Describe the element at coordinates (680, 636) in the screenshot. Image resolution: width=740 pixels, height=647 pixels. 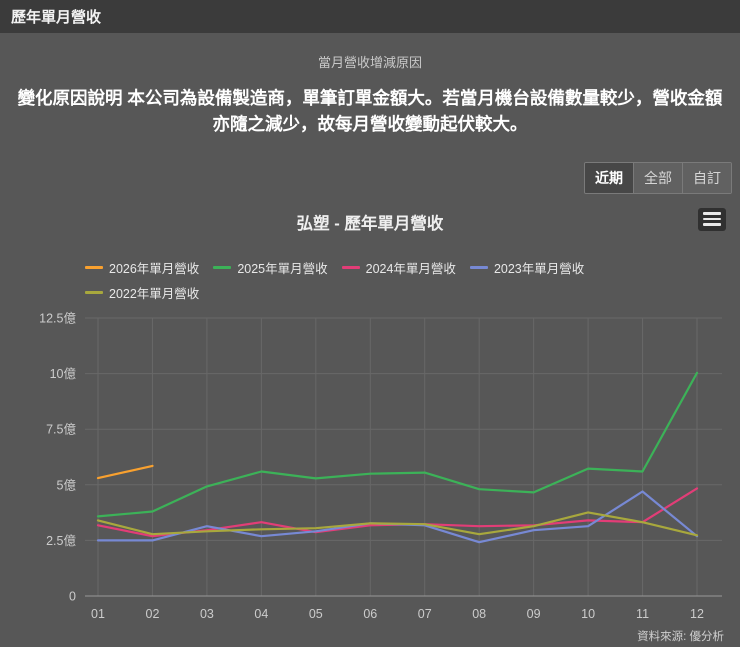
I see `data-source-note: 資料來源: 優分析` at that location.